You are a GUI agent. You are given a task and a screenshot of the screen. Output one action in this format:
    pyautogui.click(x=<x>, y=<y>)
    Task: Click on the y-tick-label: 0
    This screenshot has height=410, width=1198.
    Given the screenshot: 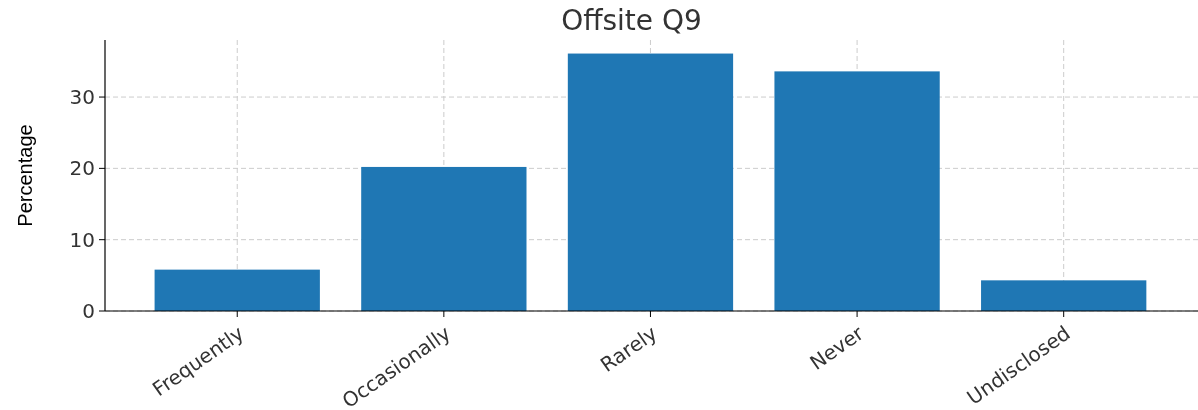 What is the action you would take?
    pyautogui.click(x=88, y=311)
    